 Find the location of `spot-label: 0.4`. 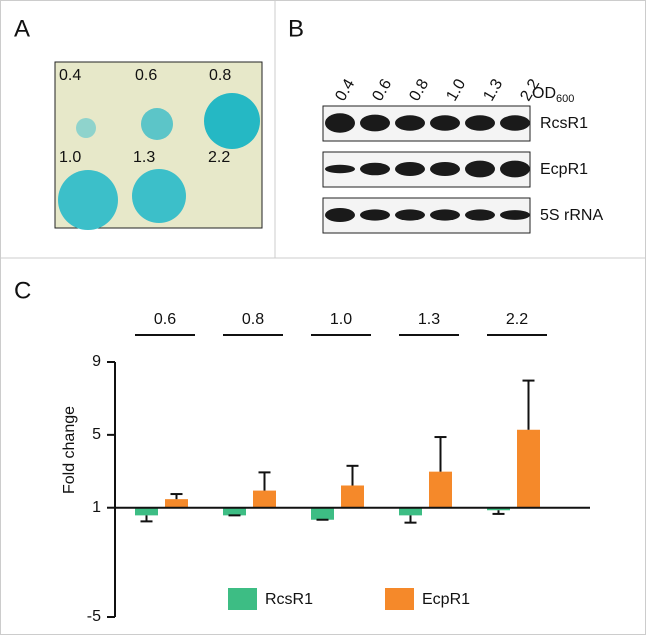

spot-label: 0.4 is located at coordinates (70, 75).